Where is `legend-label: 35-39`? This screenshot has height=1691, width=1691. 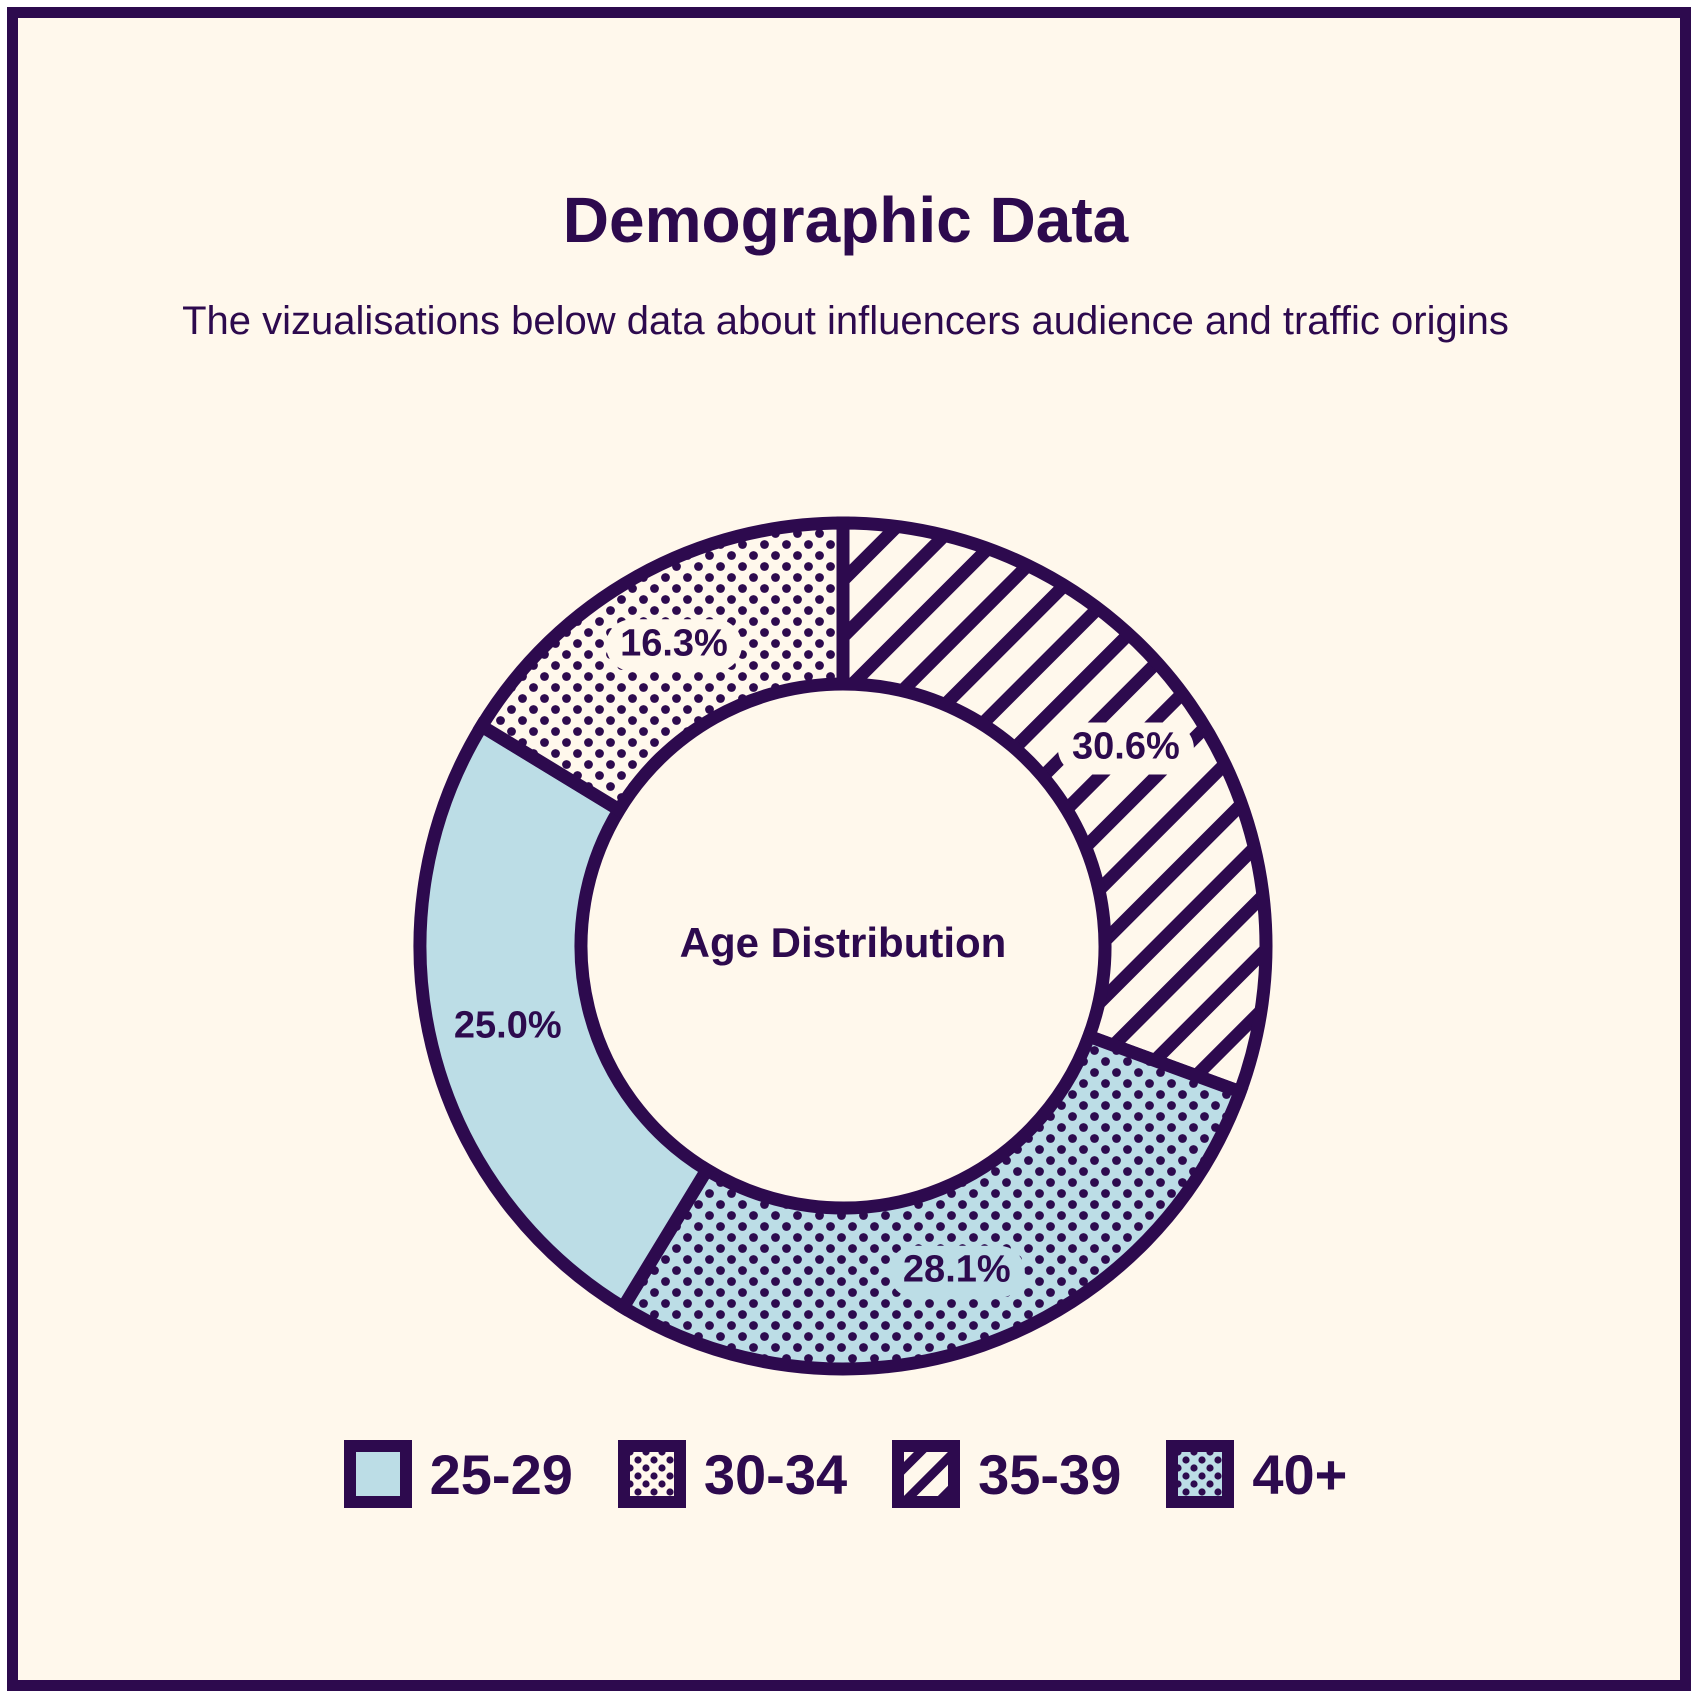
legend-label: 35-39 is located at coordinates (1050, 1474).